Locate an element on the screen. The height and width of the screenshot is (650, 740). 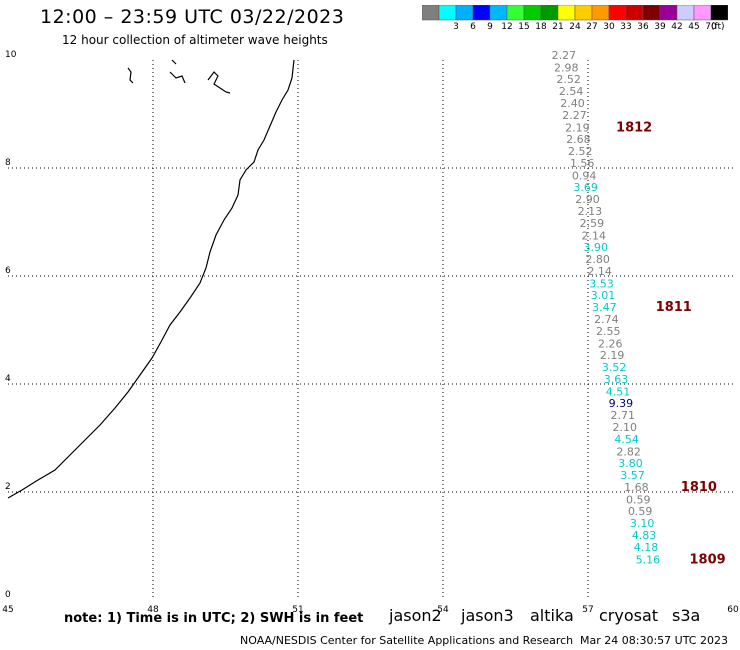
legend-label: 45 is located at coordinates (694, 27).